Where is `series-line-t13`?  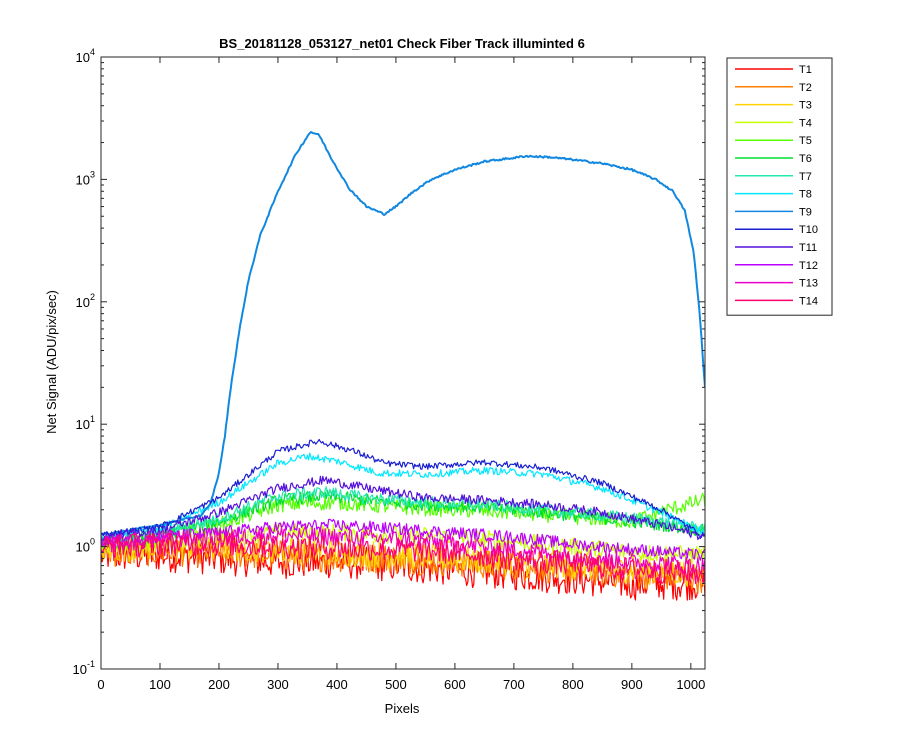 series-line-t13 is located at coordinates (403, 550).